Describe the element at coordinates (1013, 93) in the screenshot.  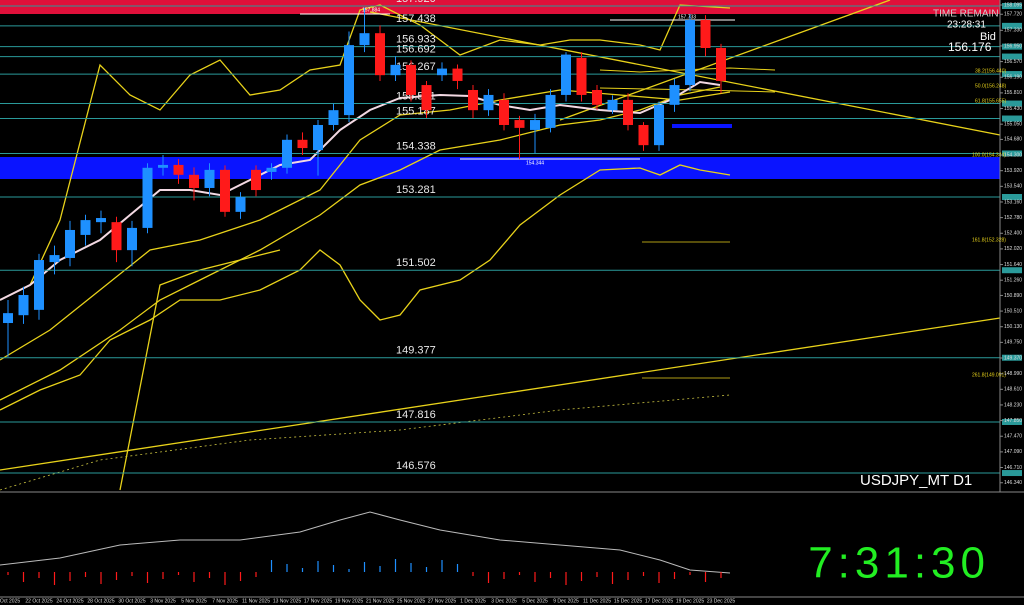
I see `y-tick-label: 155.810` at that location.